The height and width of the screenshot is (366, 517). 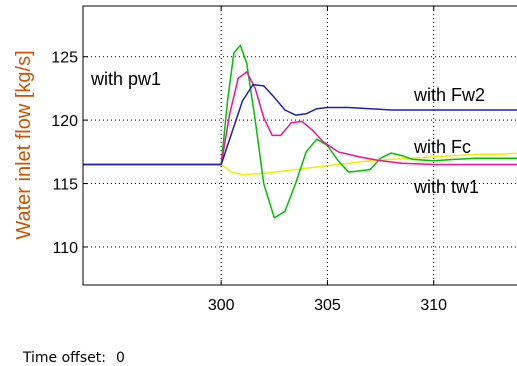 I want to click on series-line-with-tw1, so click(x=300, y=164).